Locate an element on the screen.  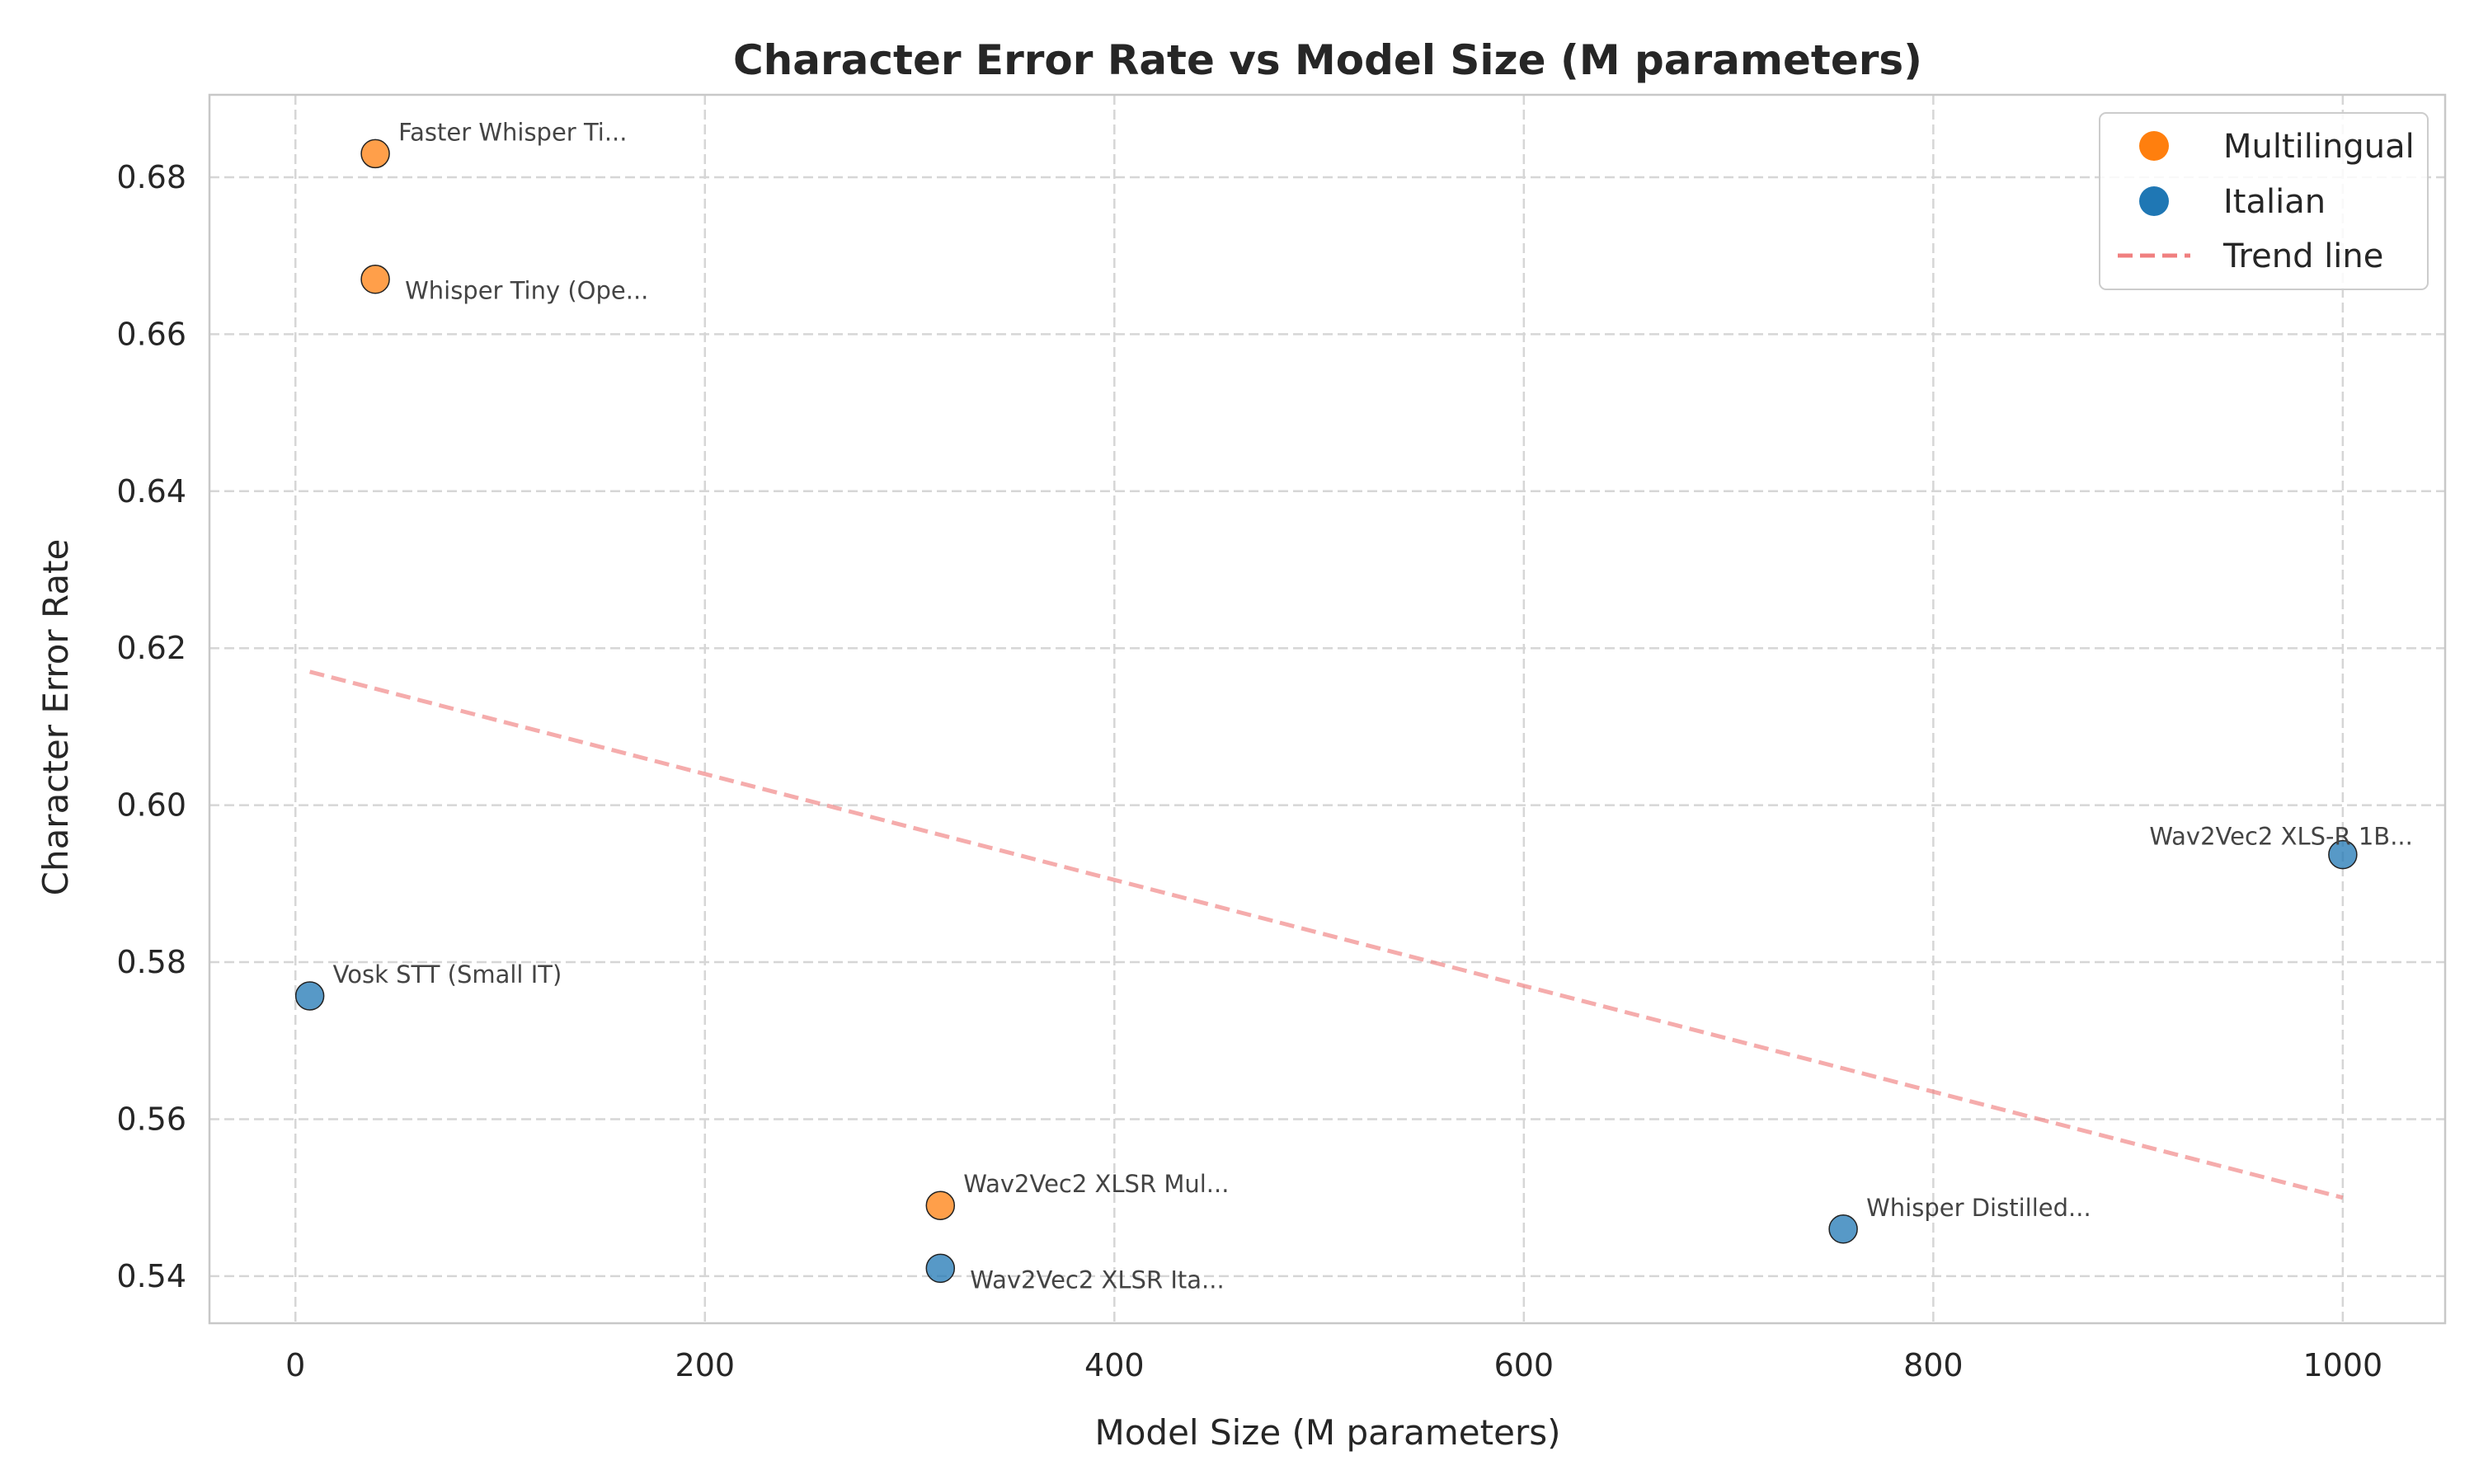
y-tick-label: 0.68 is located at coordinates (151, 177).